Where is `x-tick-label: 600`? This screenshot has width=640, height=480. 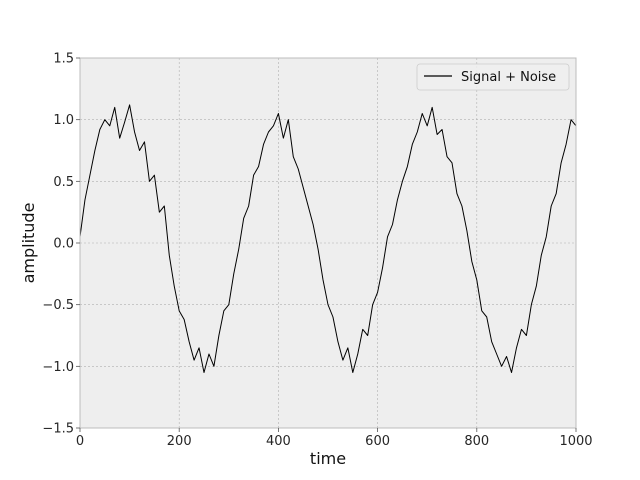 x-tick-label: 600 is located at coordinates (377, 441).